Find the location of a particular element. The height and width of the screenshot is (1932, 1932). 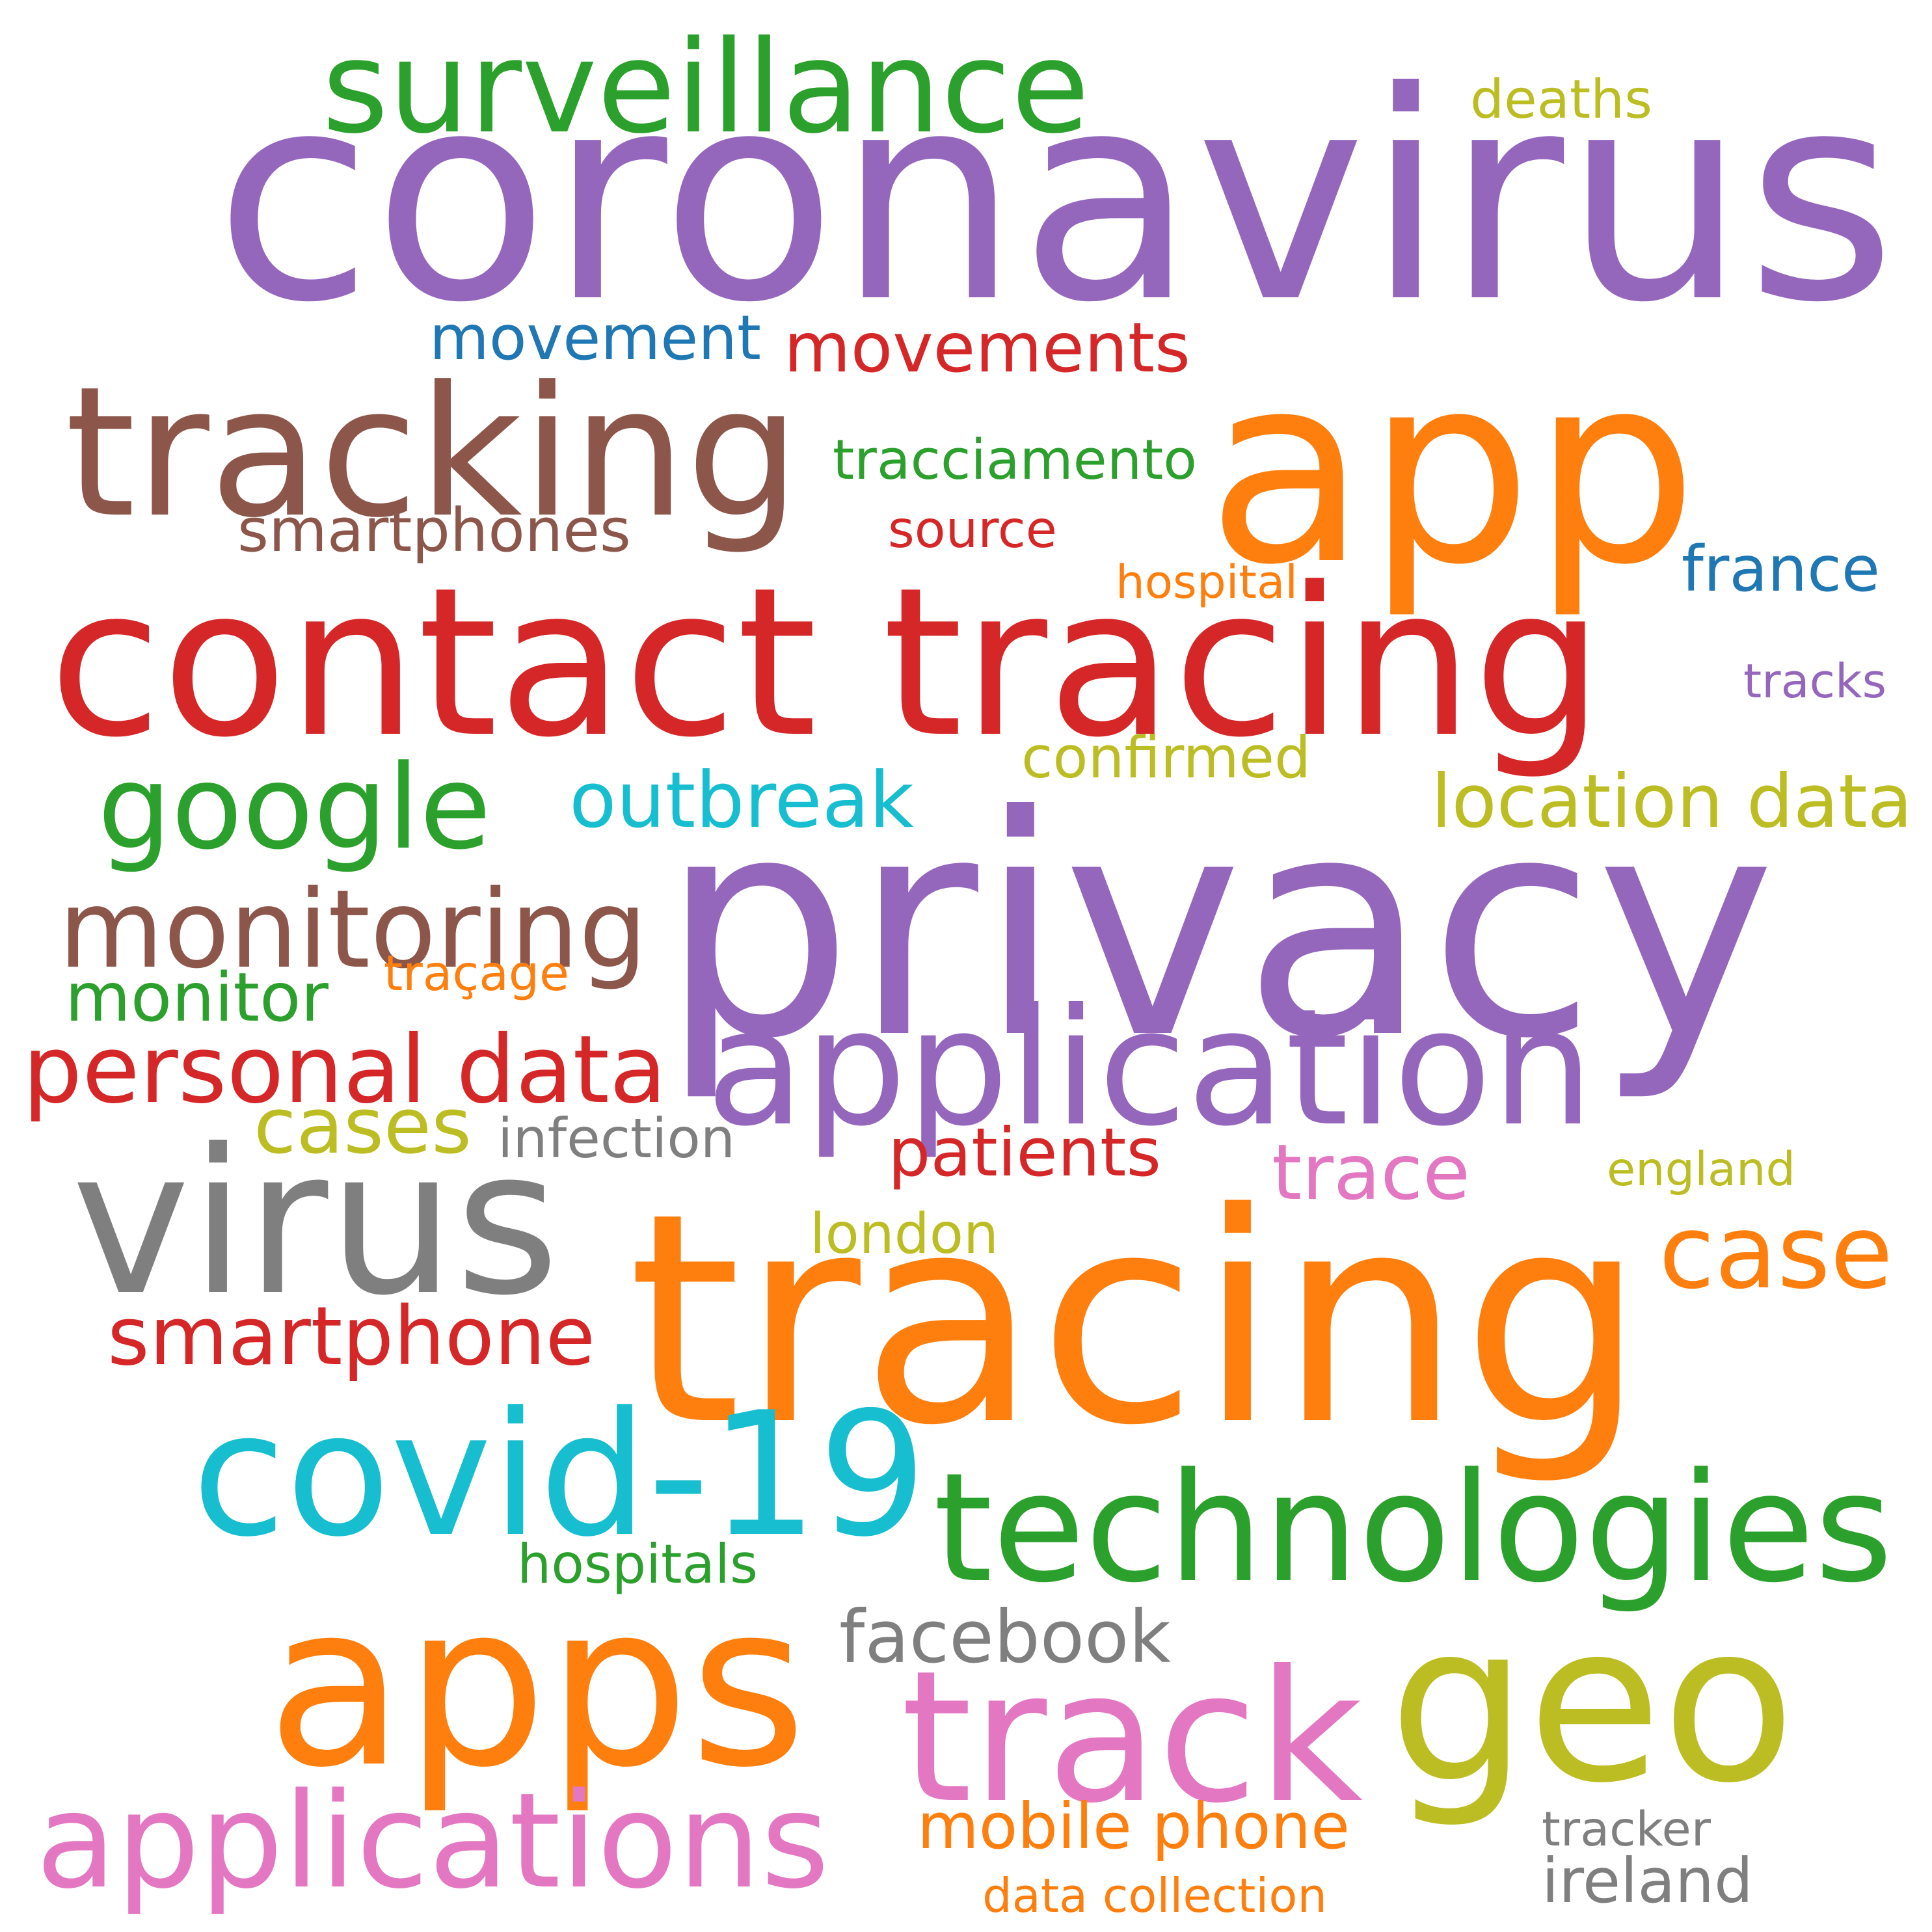

word-london: london is located at coordinates (904, 1234).